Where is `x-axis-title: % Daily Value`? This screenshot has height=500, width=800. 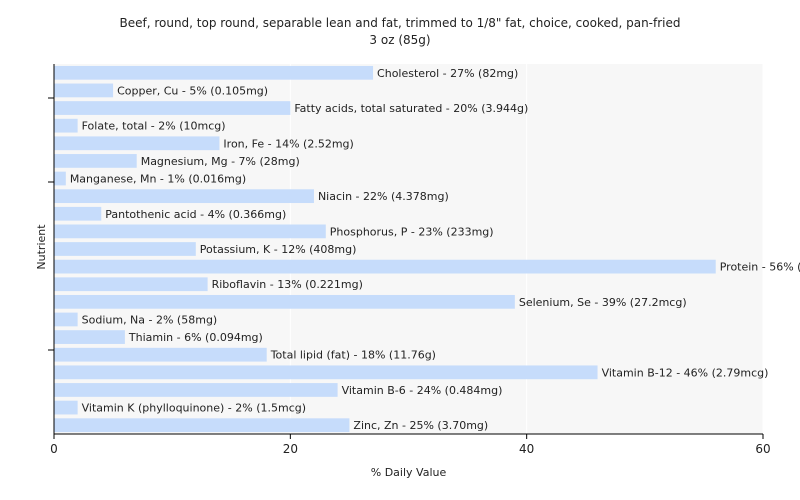 x-axis-title: % Daily Value is located at coordinates (409, 472).